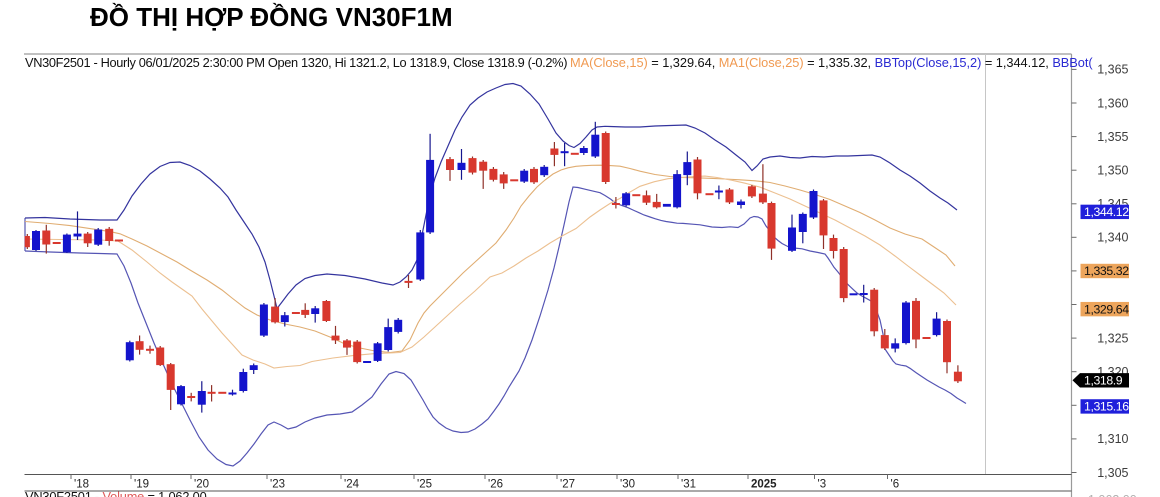  I want to click on svg-text: 2025, so click(764, 484).